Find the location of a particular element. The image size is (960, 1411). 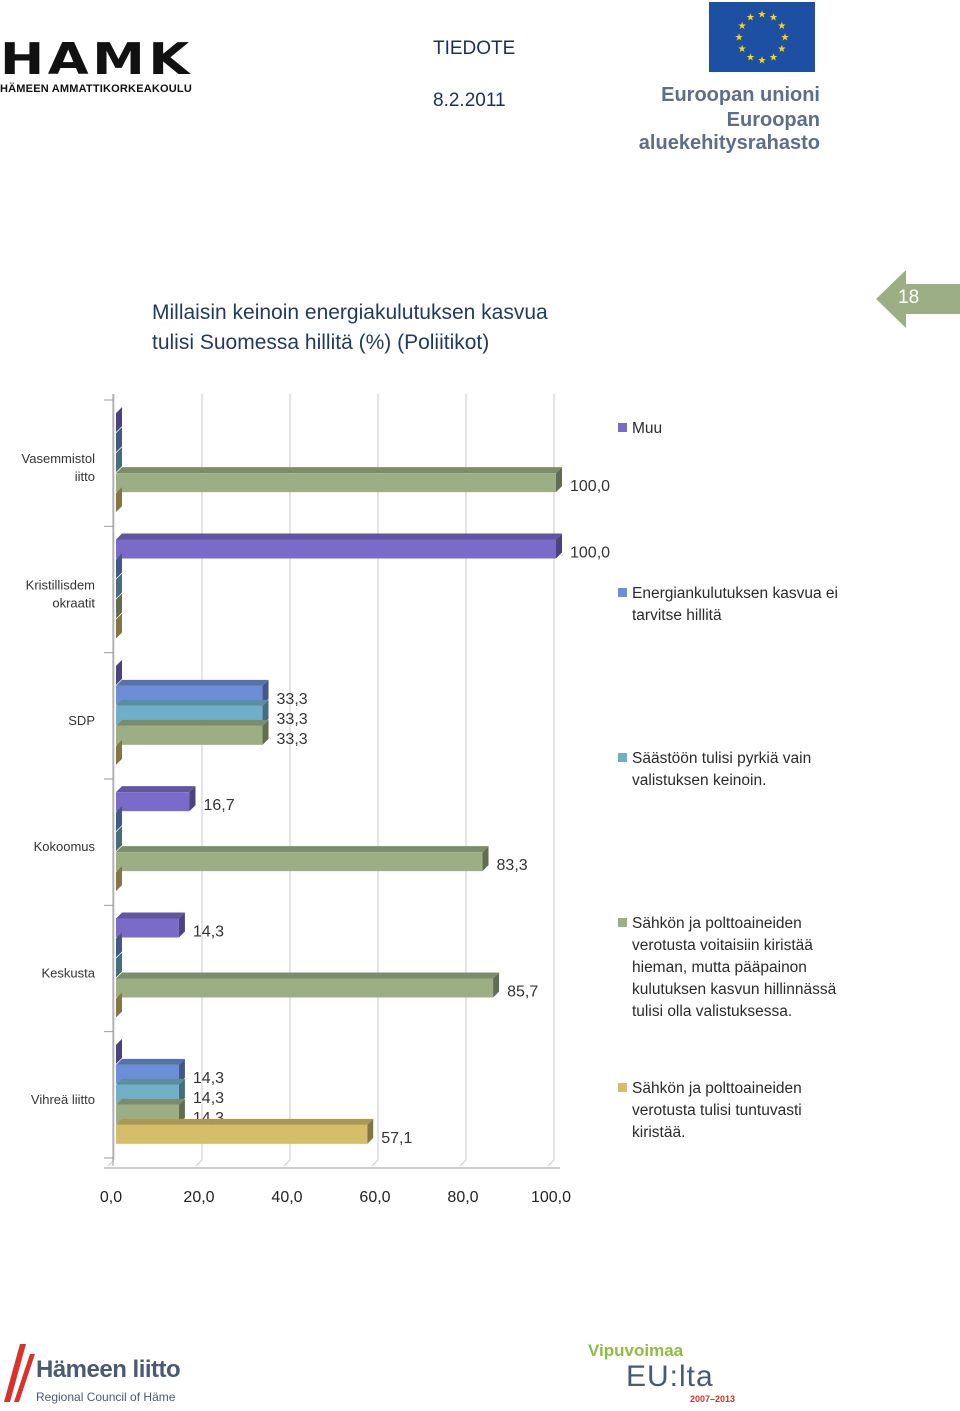

vipuvoimaa-label: Vipuvoimaa is located at coordinates (636, 1350).